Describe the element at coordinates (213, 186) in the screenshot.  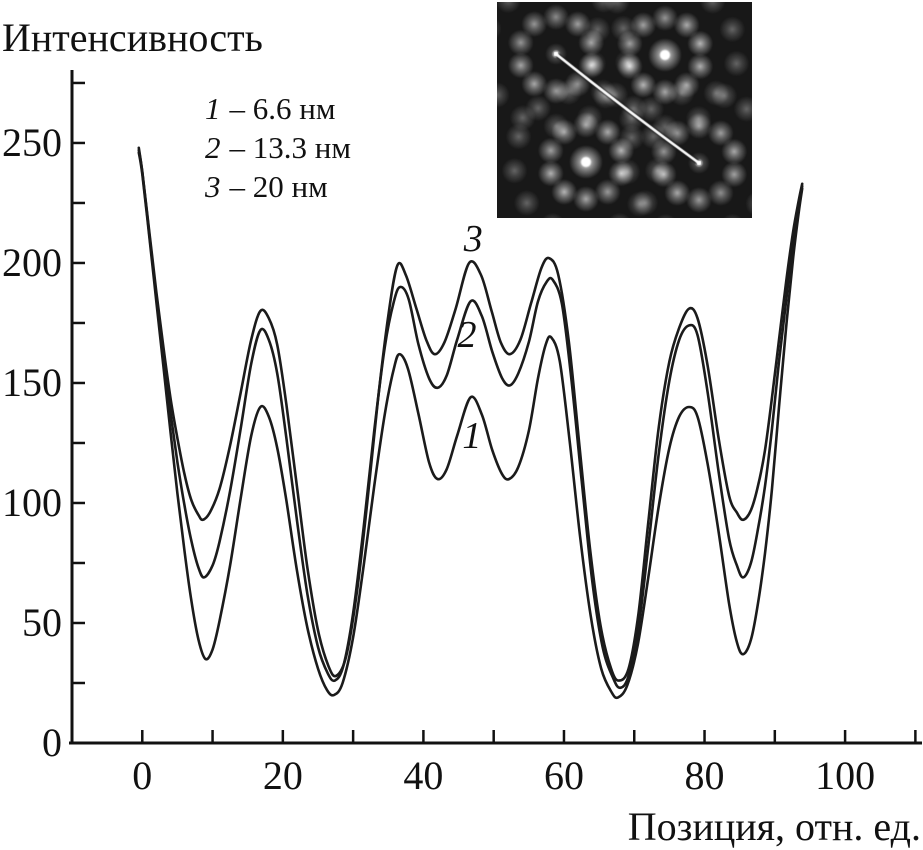
I see `legend-item-number: 3` at that location.